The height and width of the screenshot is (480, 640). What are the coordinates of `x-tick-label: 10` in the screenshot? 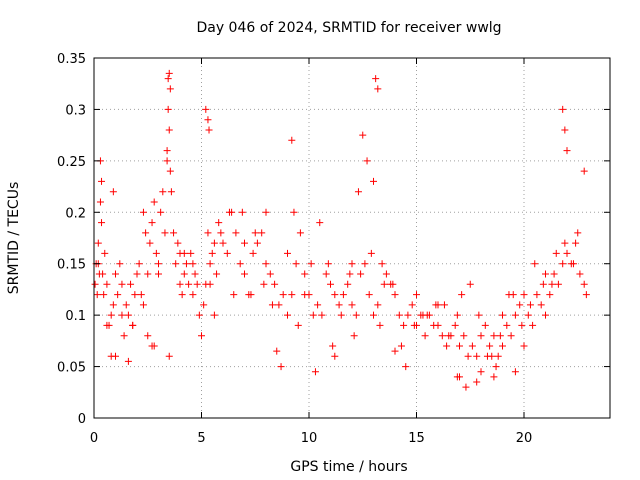 It's located at (309, 438).